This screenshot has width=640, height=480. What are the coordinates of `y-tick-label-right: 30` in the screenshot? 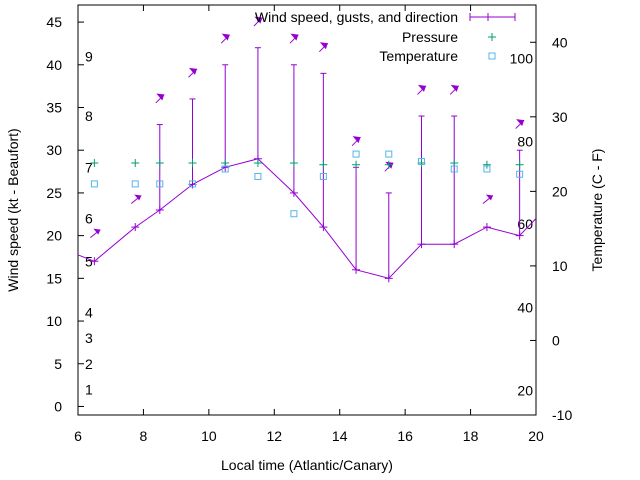 It's located at (560, 117).